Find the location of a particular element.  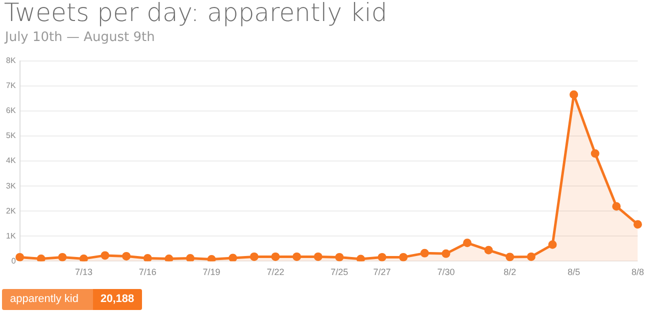

x-tick-label: 7/27 is located at coordinates (382, 272).